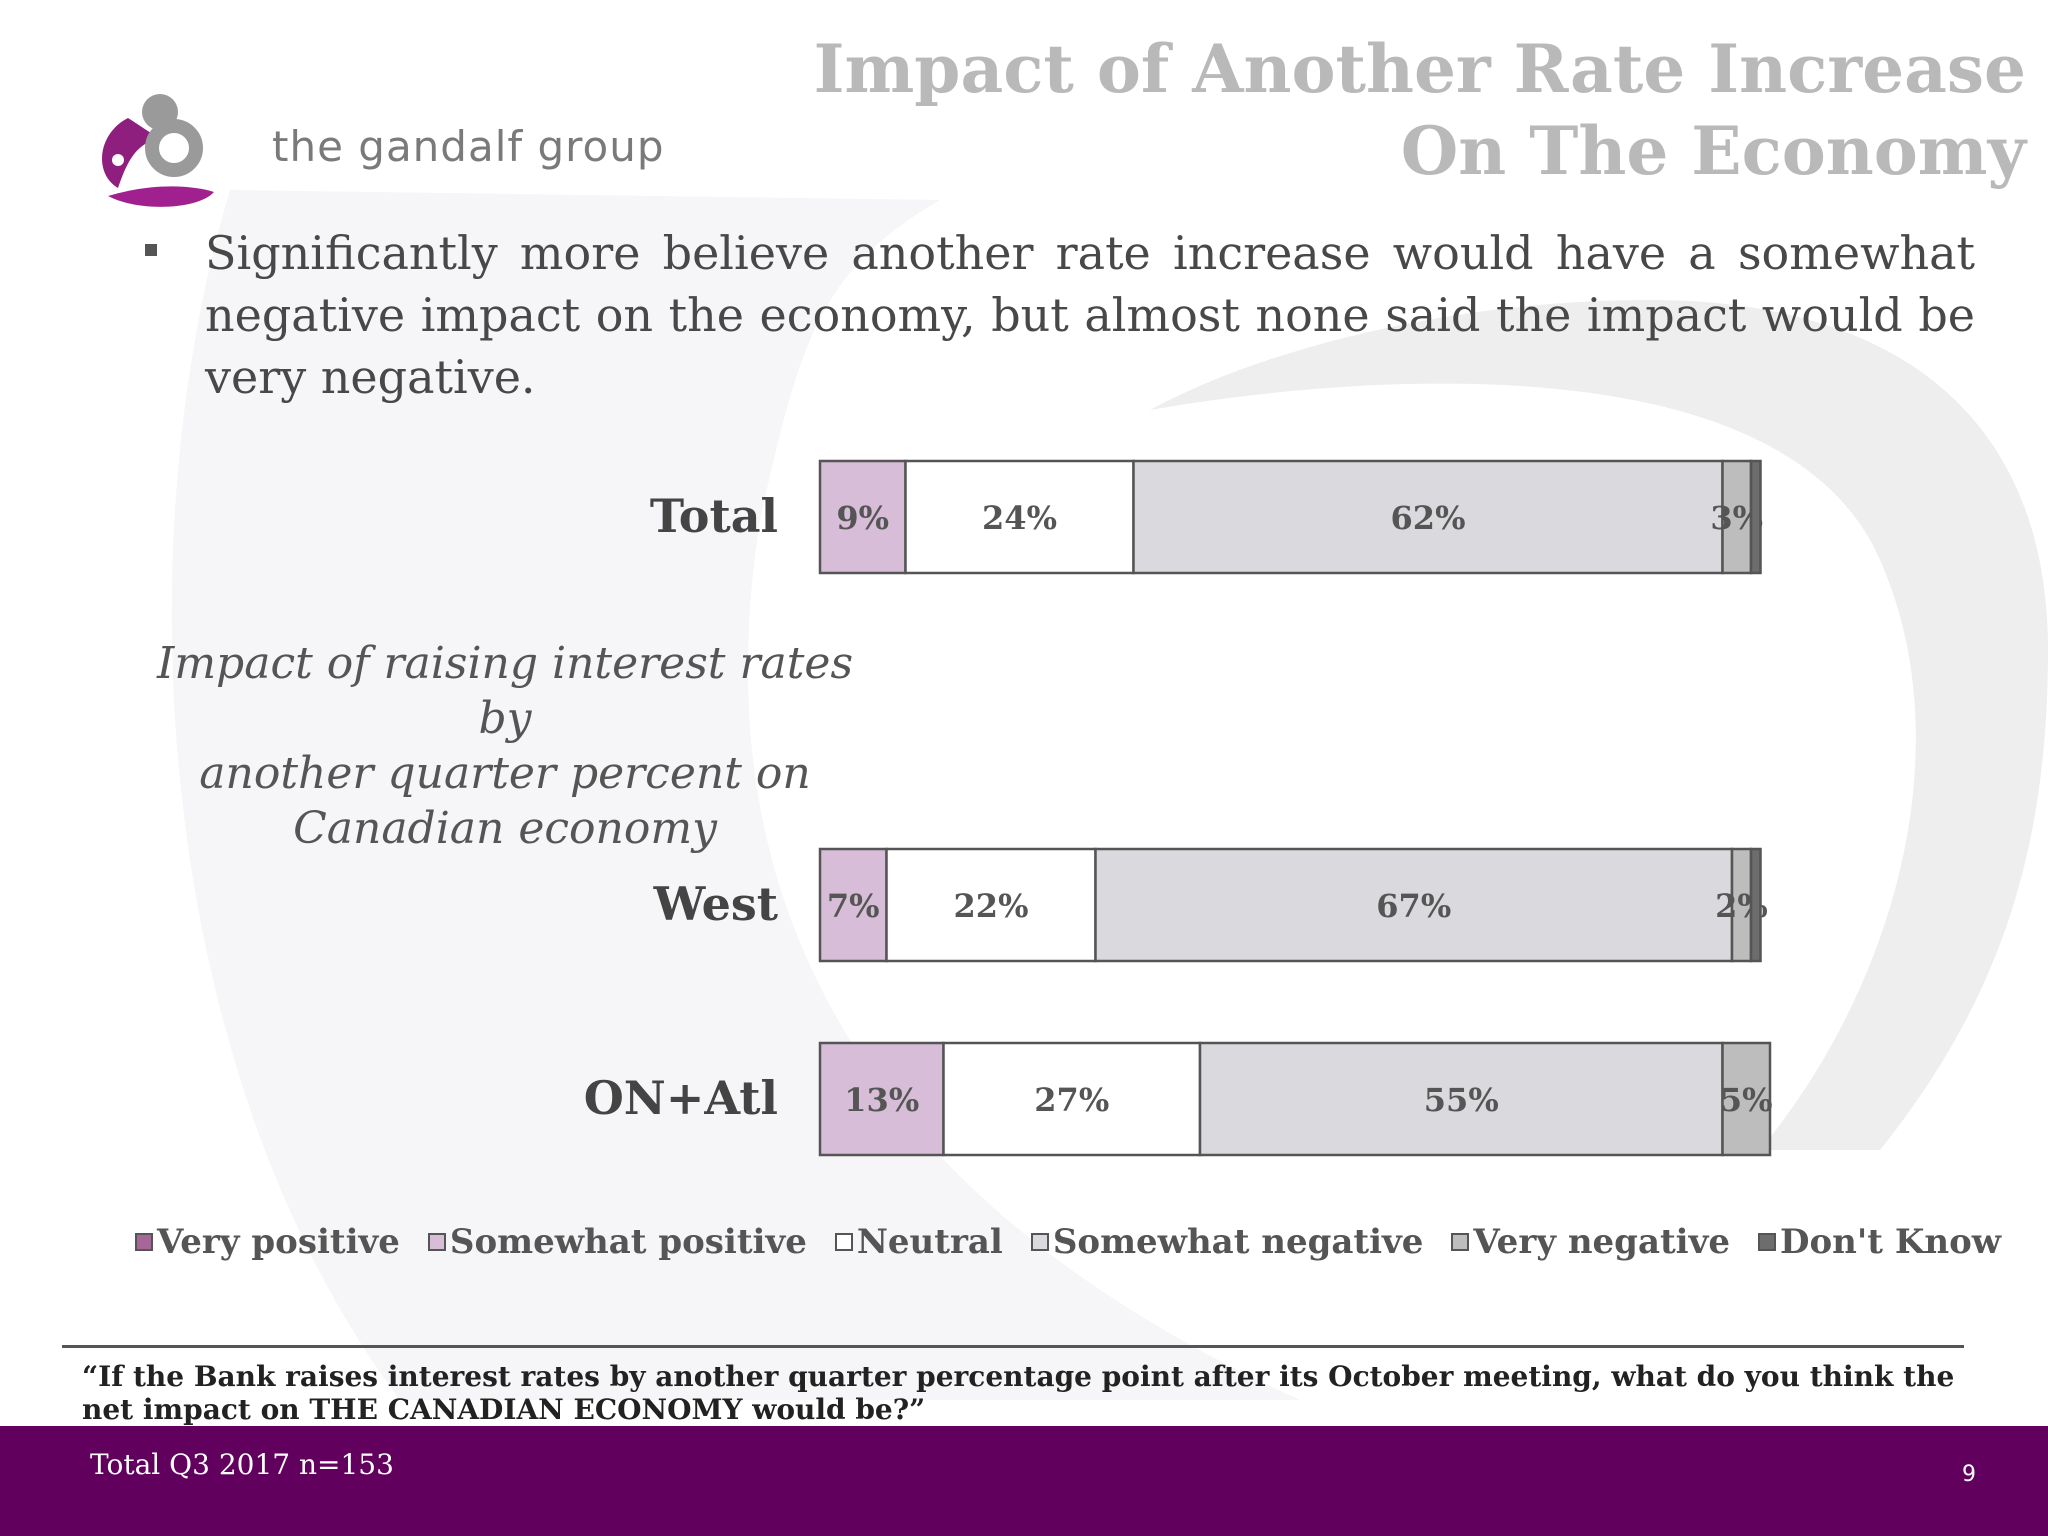 The width and height of the screenshot is (2048, 1536). What do you see at coordinates (1969, 1474) in the screenshot?
I see `page-number: 9` at bounding box center [1969, 1474].